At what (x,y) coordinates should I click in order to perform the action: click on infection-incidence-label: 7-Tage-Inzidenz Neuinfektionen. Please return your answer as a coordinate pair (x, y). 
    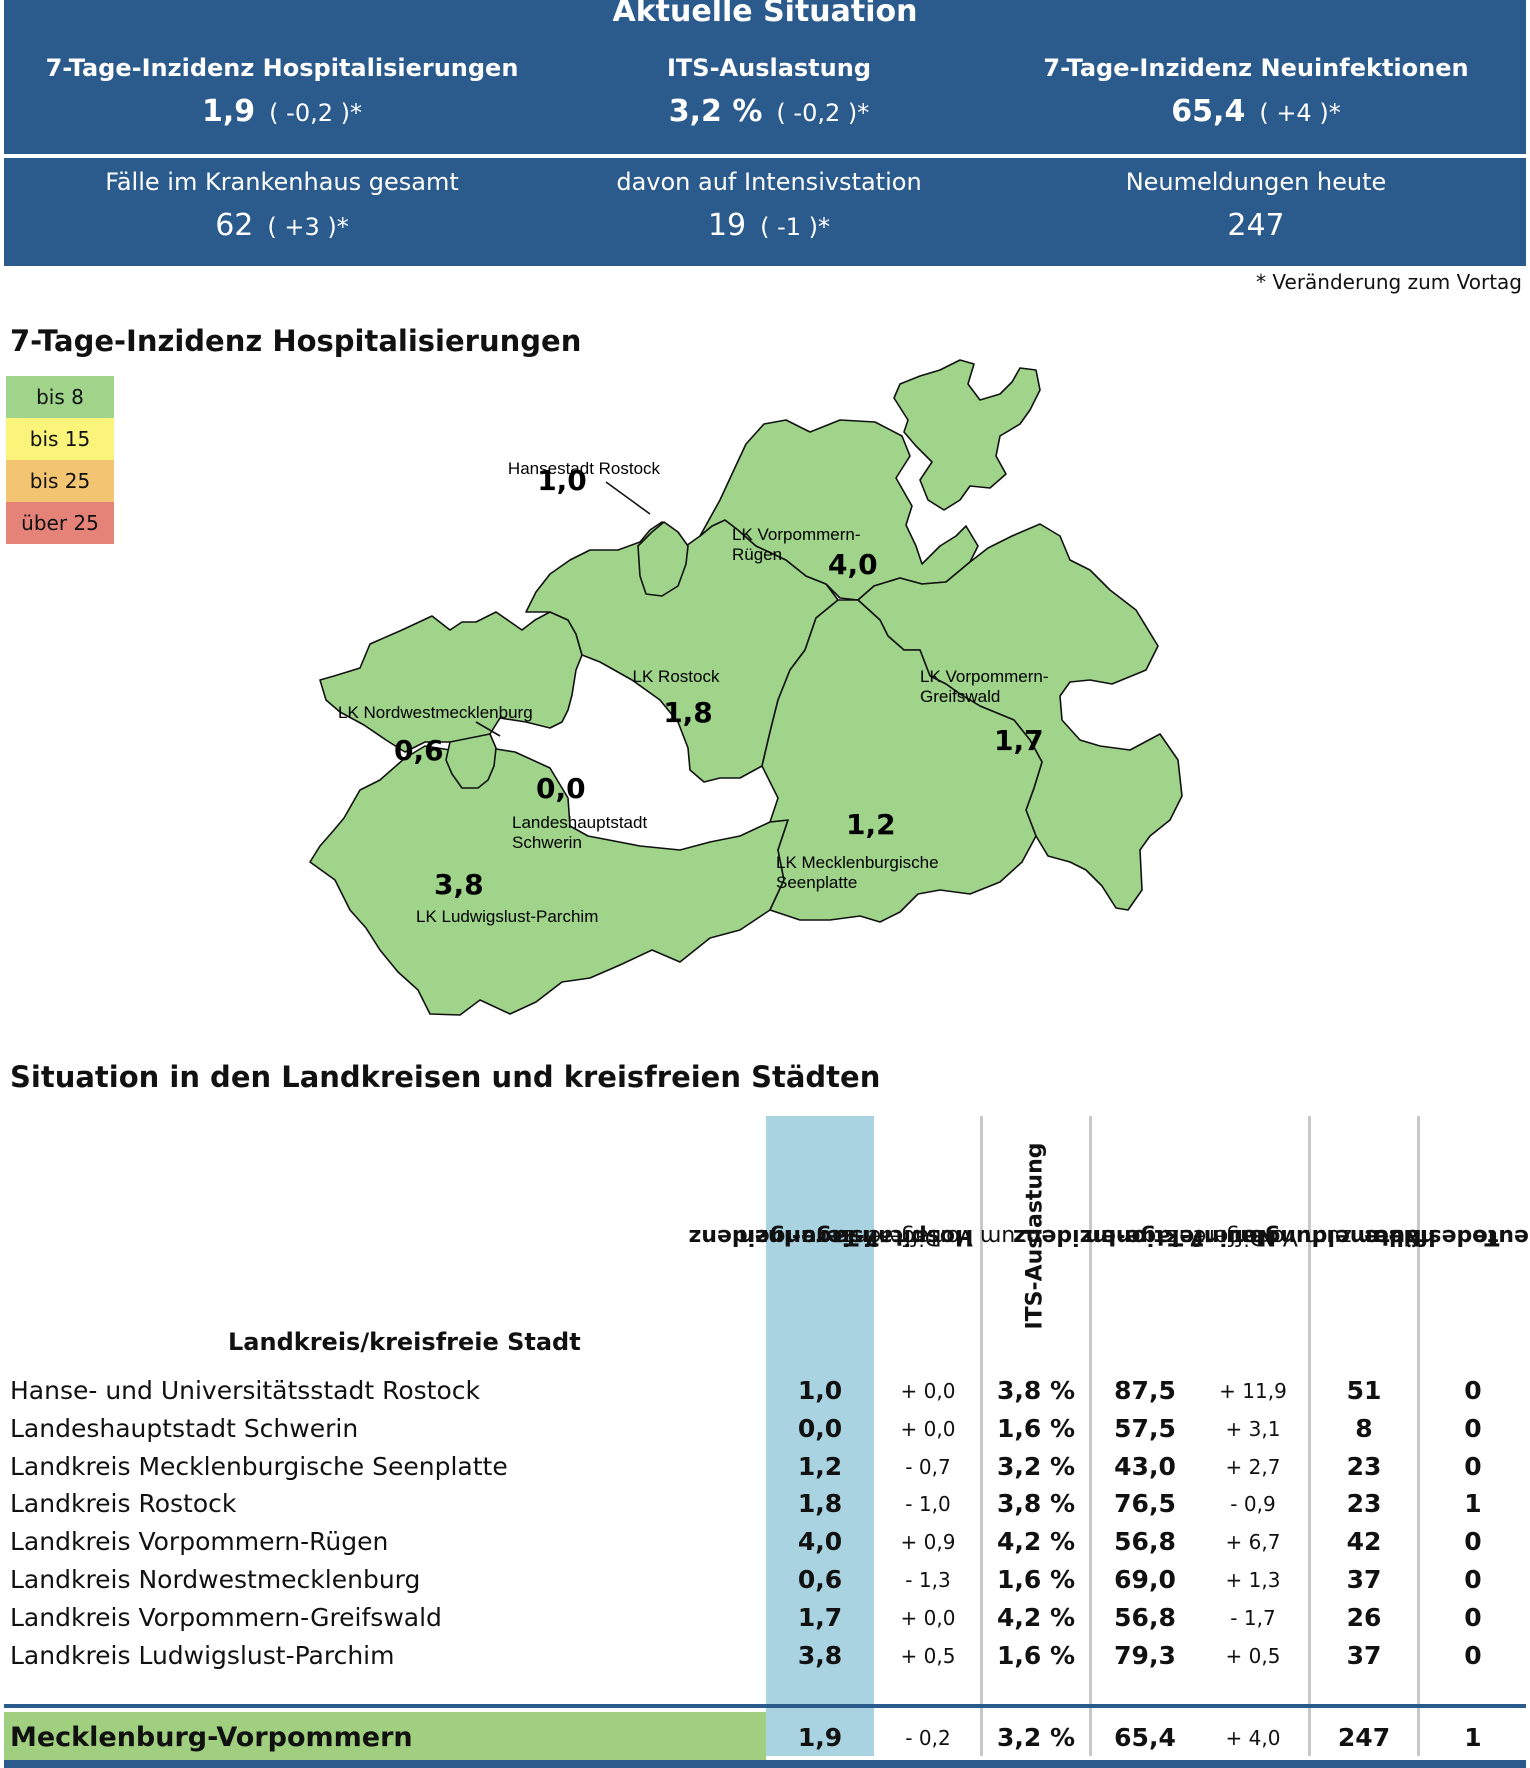
    Looking at the image, I should click on (1256, 68).